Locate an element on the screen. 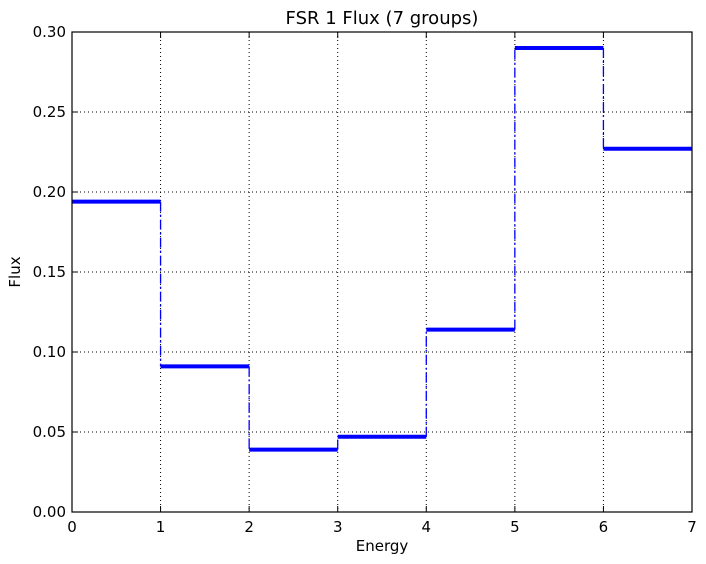  x-tick-label-1: 1 is located at coordinates (161, 527).